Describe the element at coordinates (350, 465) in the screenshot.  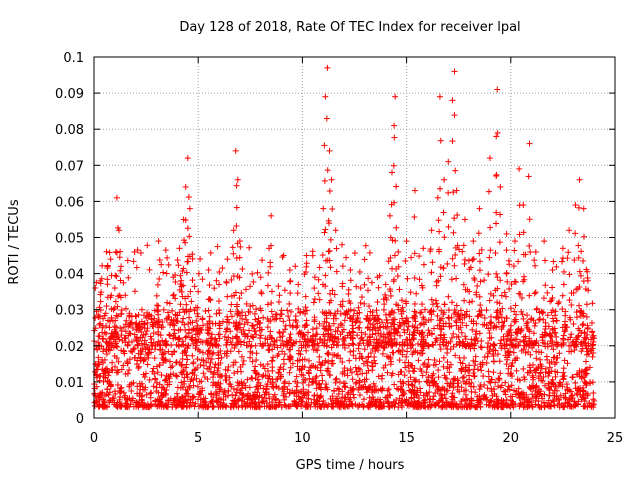
I see `x-axis-label: GPS time / hours` at that location.